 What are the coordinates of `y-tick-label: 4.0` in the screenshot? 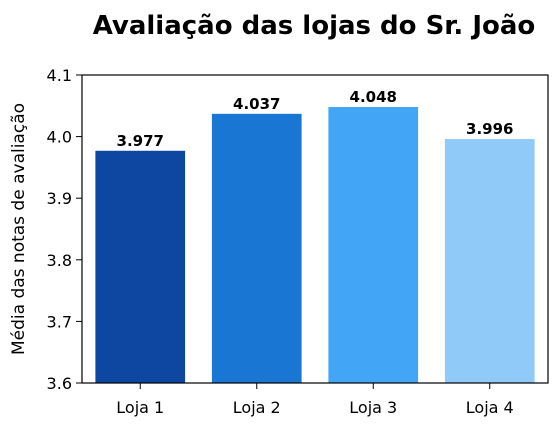 It's located at (59, 137).